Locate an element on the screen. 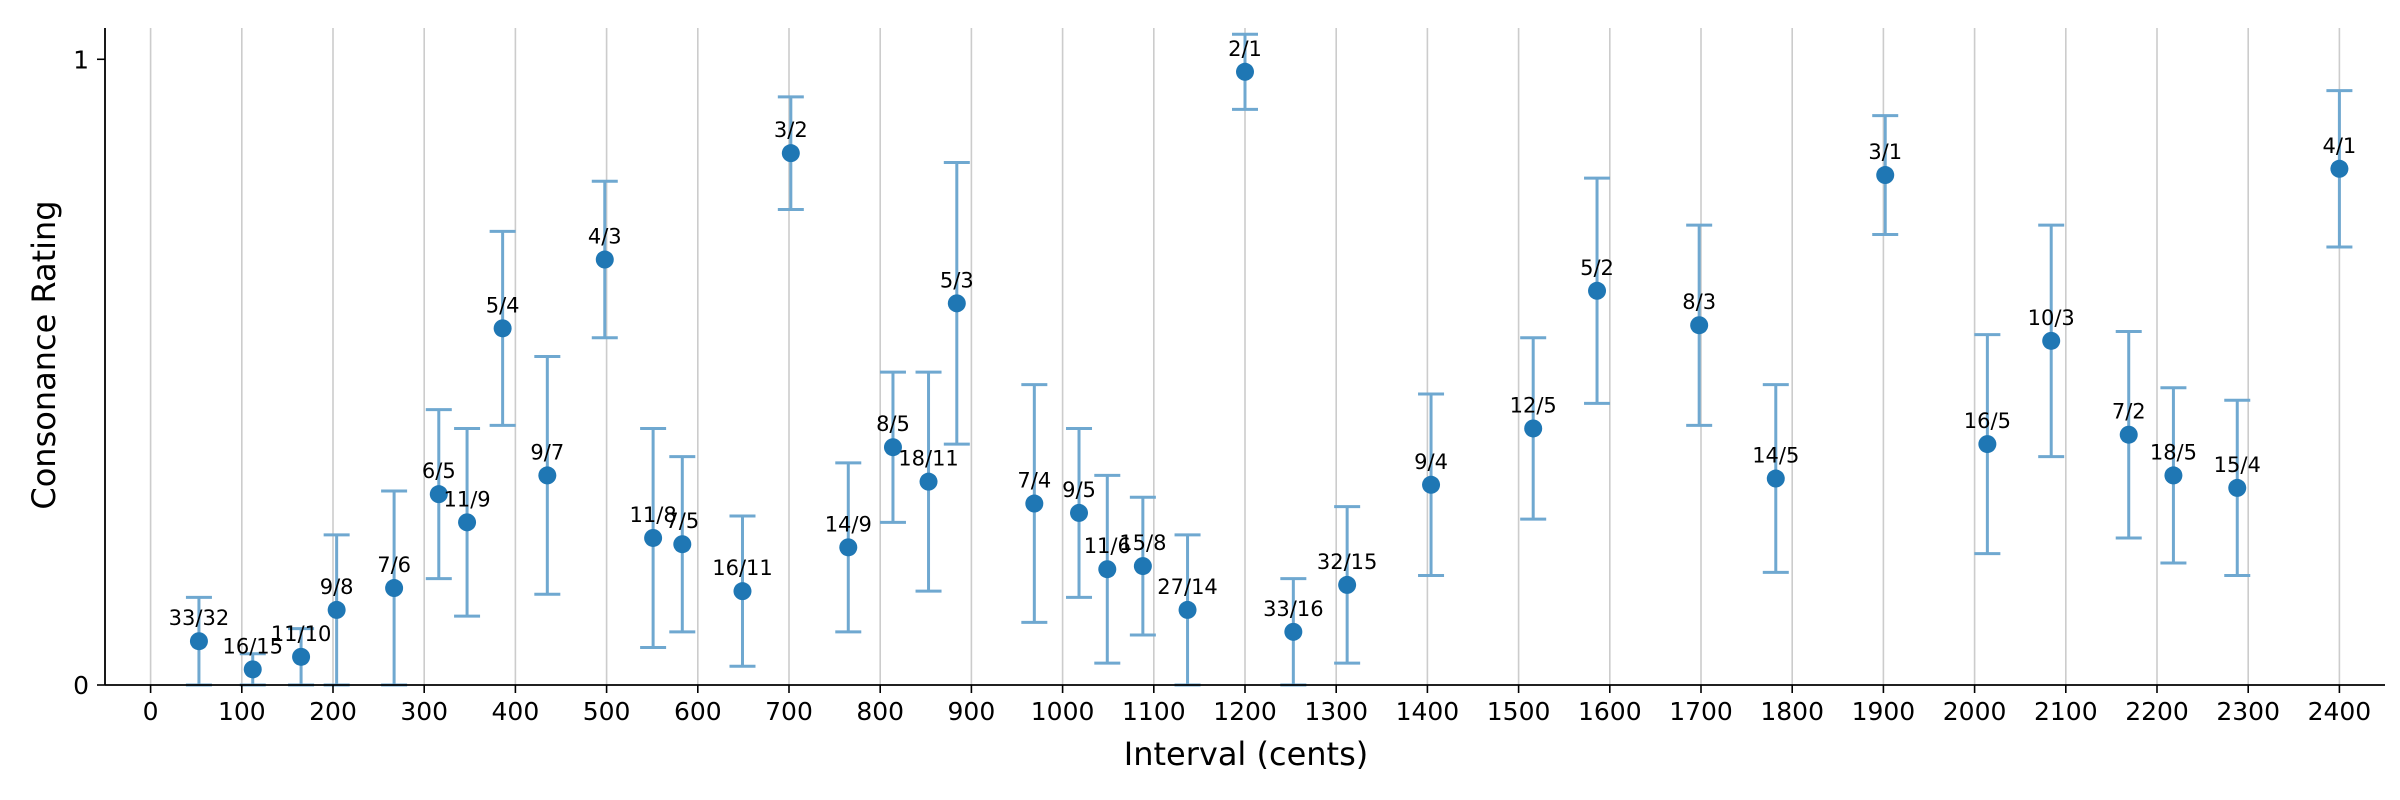  x-tick-label: 300 is located at coordinates (424, 711).